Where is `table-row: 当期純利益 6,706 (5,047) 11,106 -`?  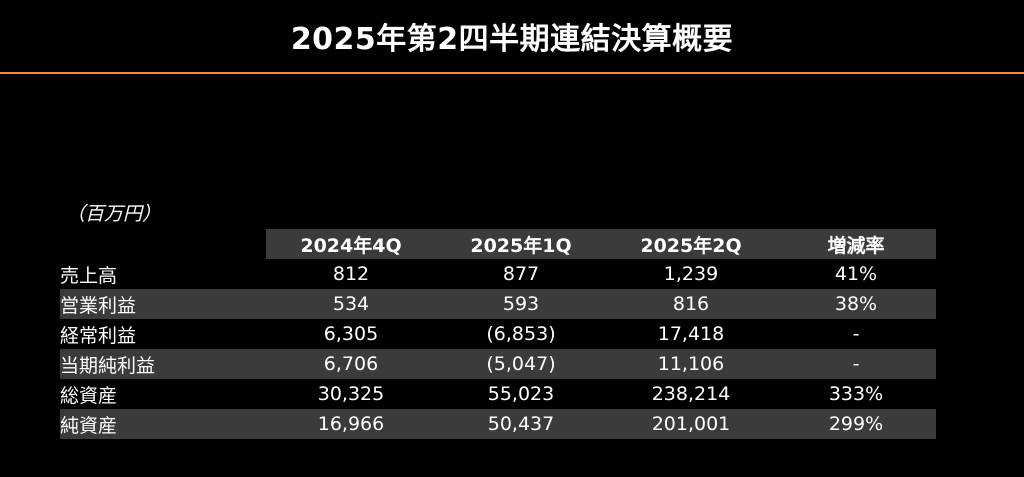 table-row: 当期純利益 6,706 (5,047) 11,106 - is located at coordinates (498, 364).